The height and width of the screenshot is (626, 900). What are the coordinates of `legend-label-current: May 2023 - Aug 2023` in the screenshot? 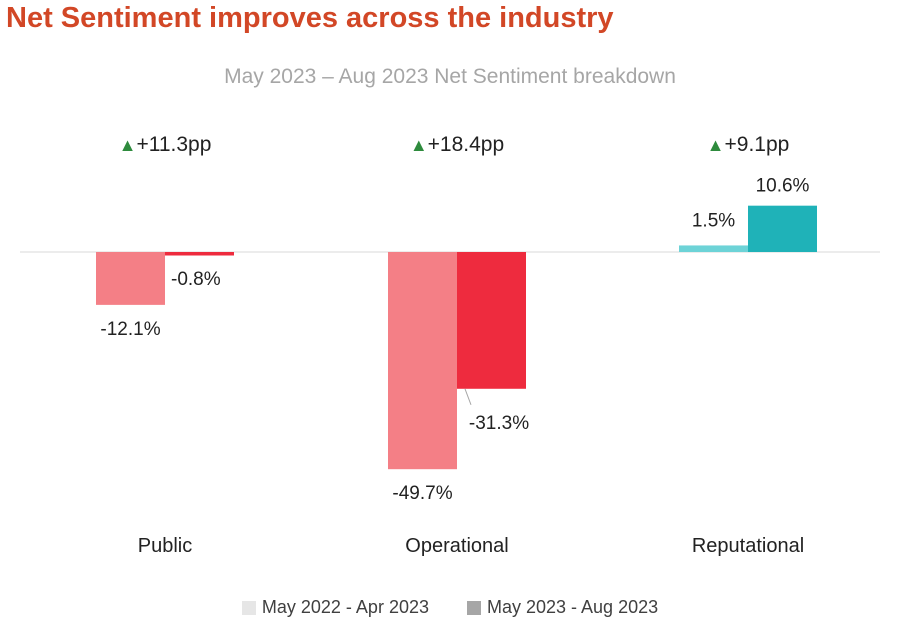 It's located at (572, 607).